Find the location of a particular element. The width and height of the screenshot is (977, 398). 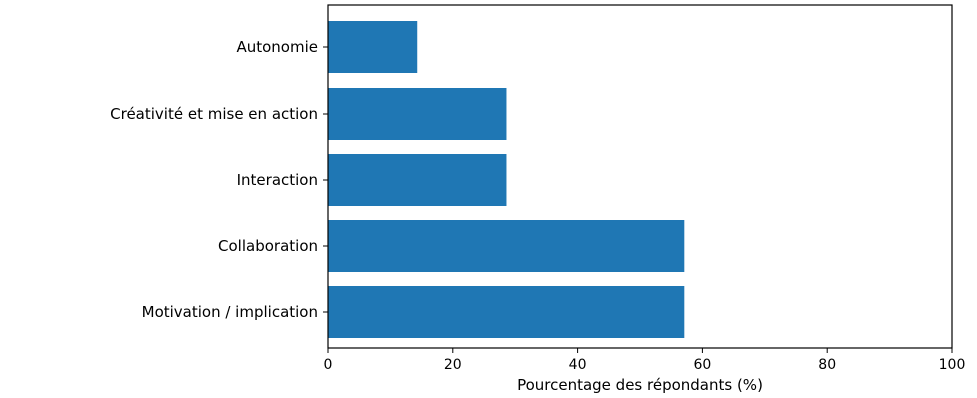

x-tick-label: 60 is located at coordinates (702, 365).